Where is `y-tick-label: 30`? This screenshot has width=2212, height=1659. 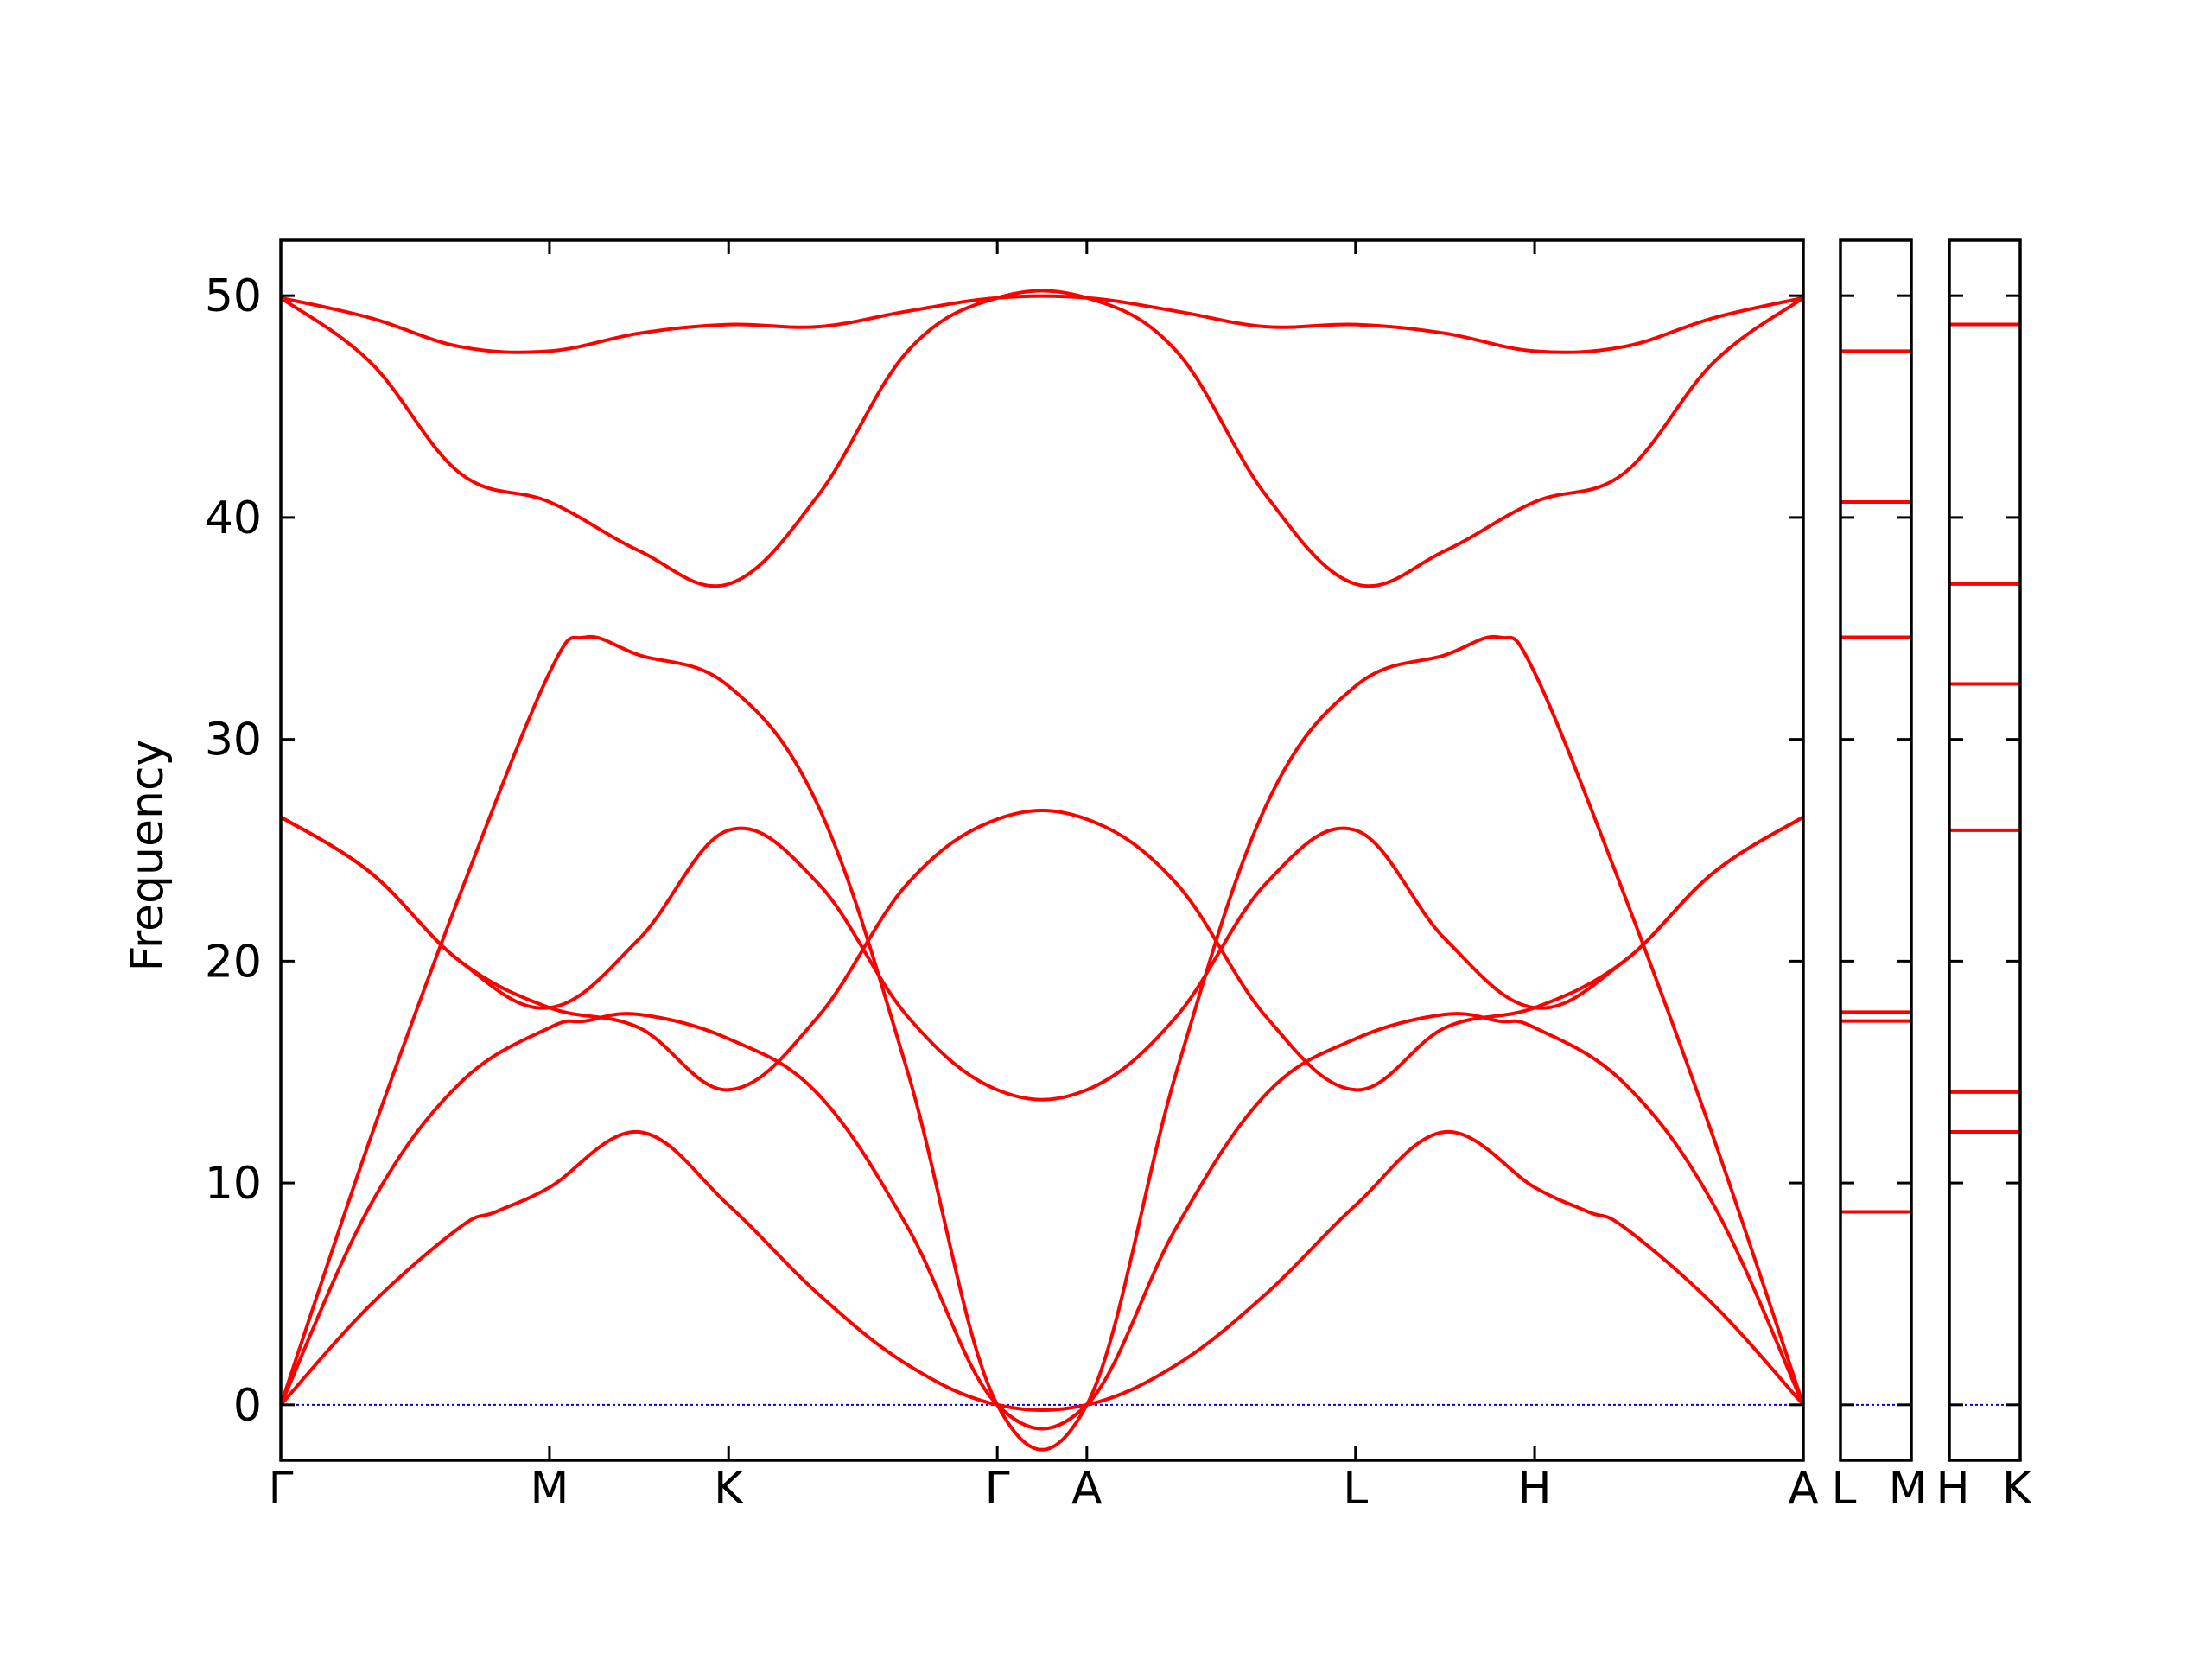 y-tick-label: 30 is located at coordinates (233, 740).